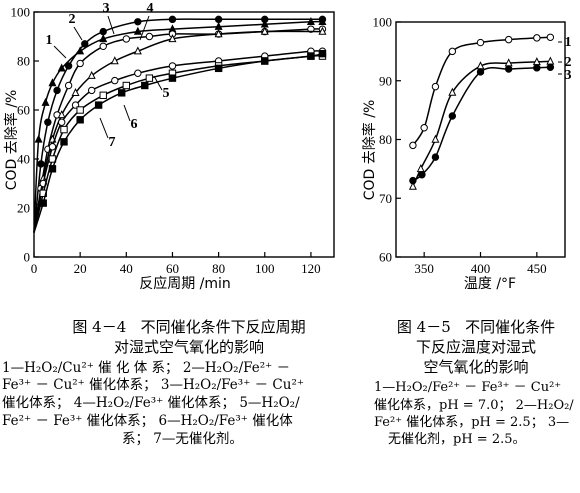 This screenshot has height=493, width=580. Describe the element at coordinates (126, 268) in the screenshot. I see `x-tick-label: 40` at that location.